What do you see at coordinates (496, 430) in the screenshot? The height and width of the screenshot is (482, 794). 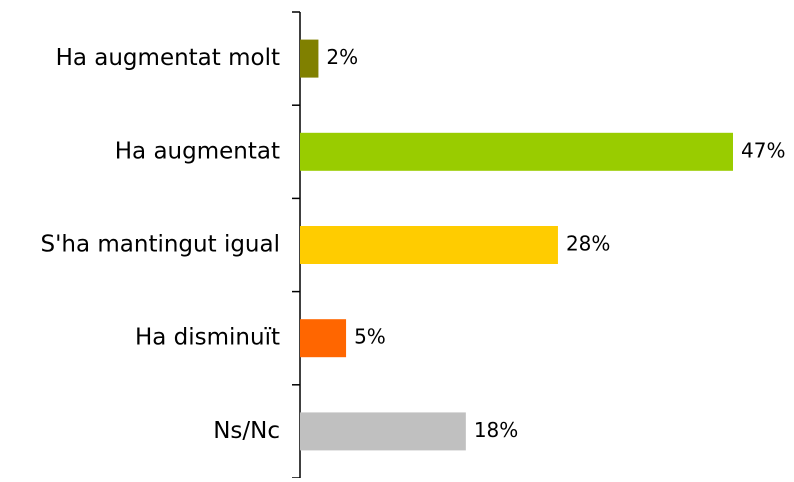 I see `value-label: 18%` at bounding box center [496, 430].